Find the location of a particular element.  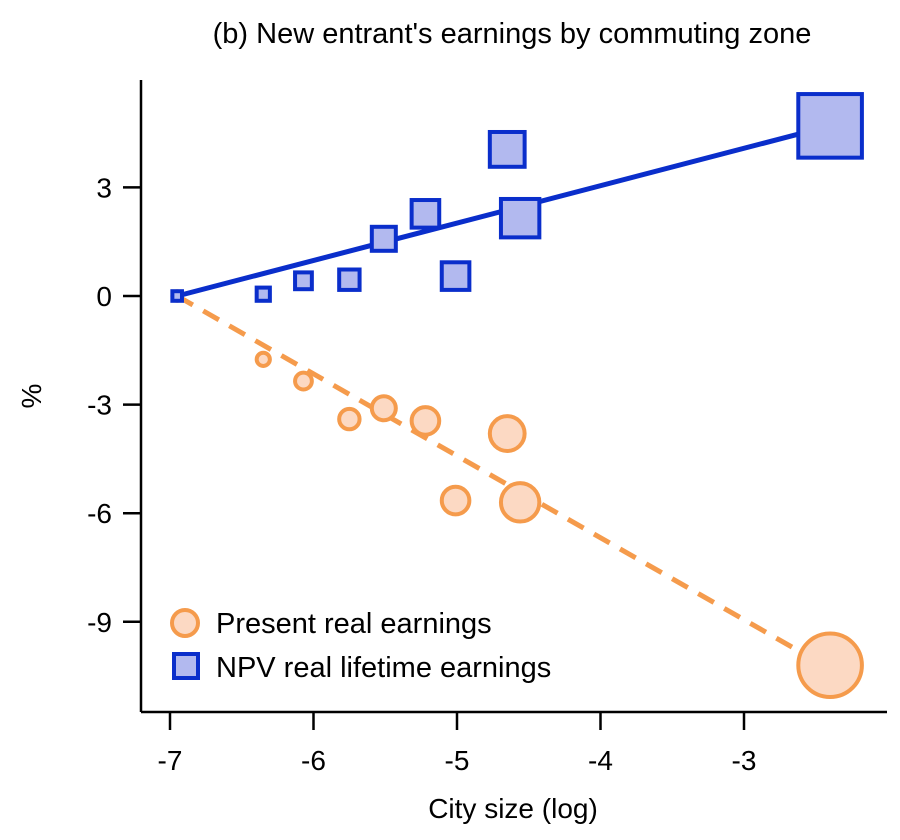

x-tick-label: -7 is located at coordinates (170, 760).